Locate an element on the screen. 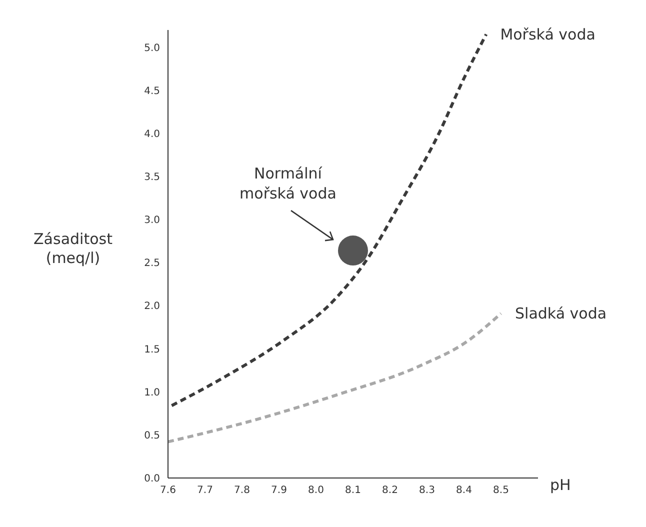 The width and height of the screenshot is (646, 527). y-tick-label: 5.0 is located at coordinates (152, 48).